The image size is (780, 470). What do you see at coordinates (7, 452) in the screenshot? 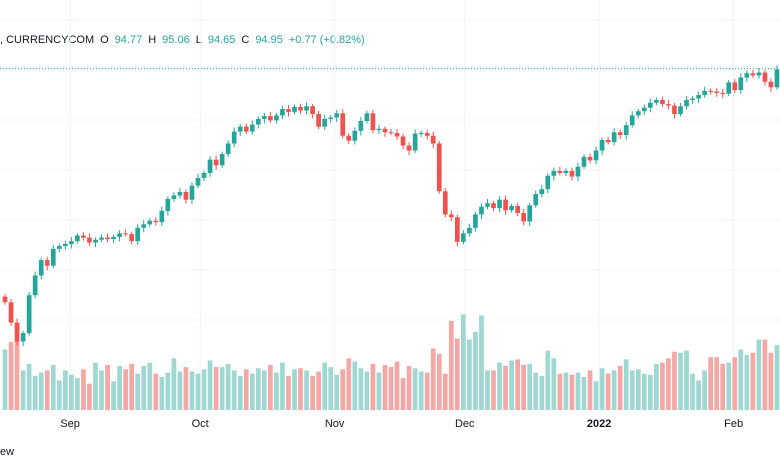
I see `footer-link: ew` at bounding box center [7, 452].